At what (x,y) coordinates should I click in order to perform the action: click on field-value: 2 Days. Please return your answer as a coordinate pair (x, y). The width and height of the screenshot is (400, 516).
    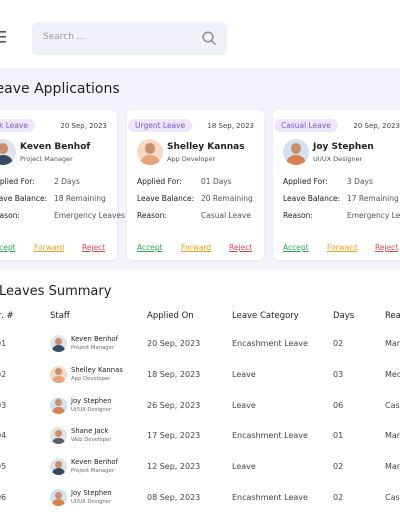
    Looking at the image, I should click on (67, 181).